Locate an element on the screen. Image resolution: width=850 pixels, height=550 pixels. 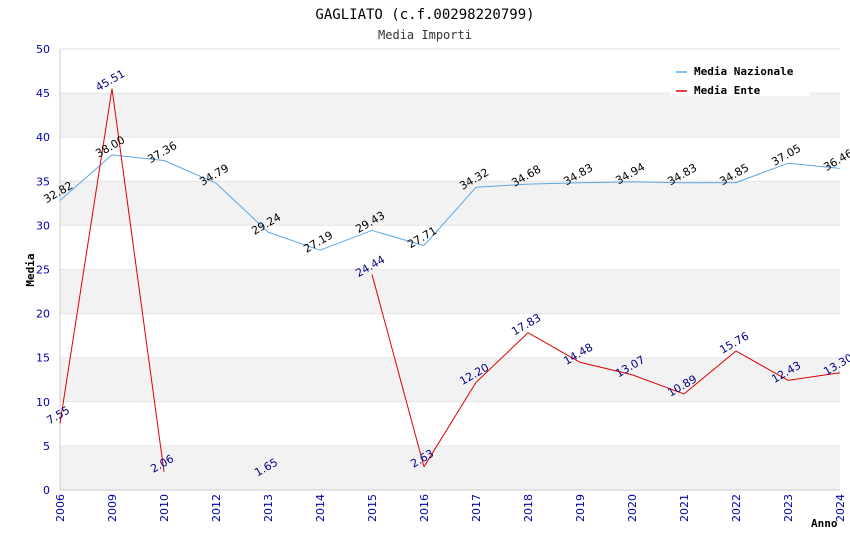
x-tick-label: 2014 is located at coordinates (320, 508).